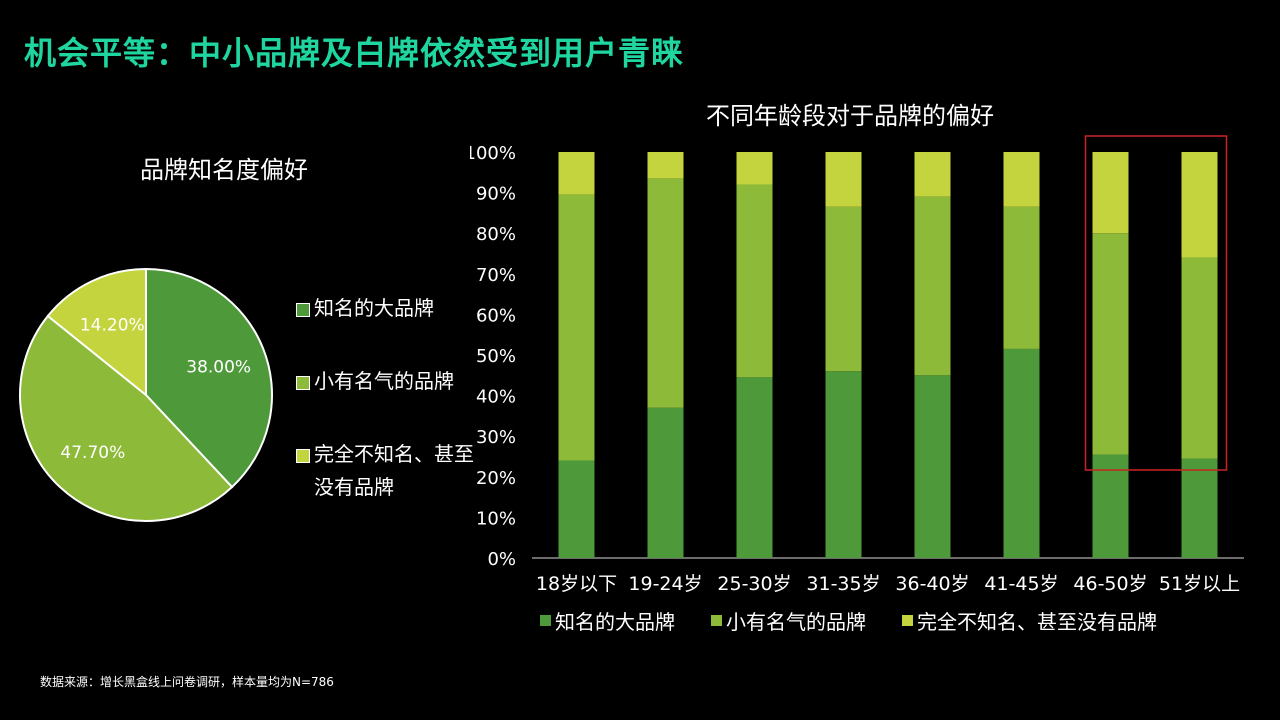  Describe the element at coordinates (796, 622) in the screenshot. I see `bar-legend-label-somewhat: 小有名气的品牌` at that location.